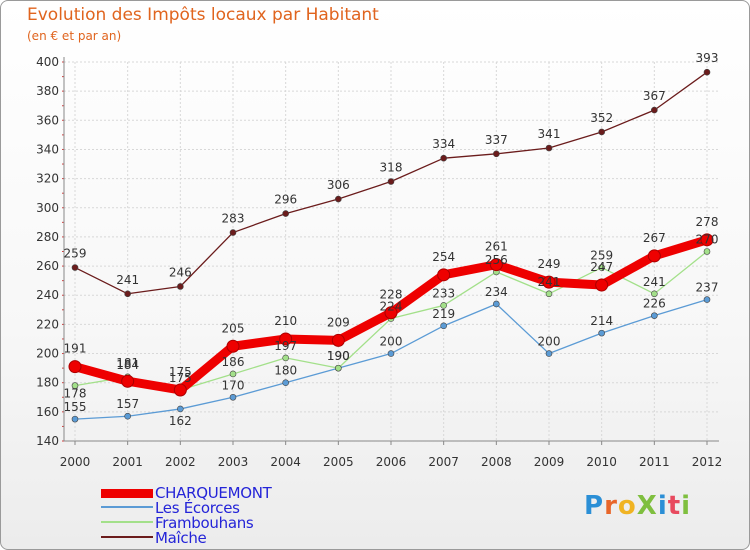  I want to click on logo-letter: P, so click(594, 506).